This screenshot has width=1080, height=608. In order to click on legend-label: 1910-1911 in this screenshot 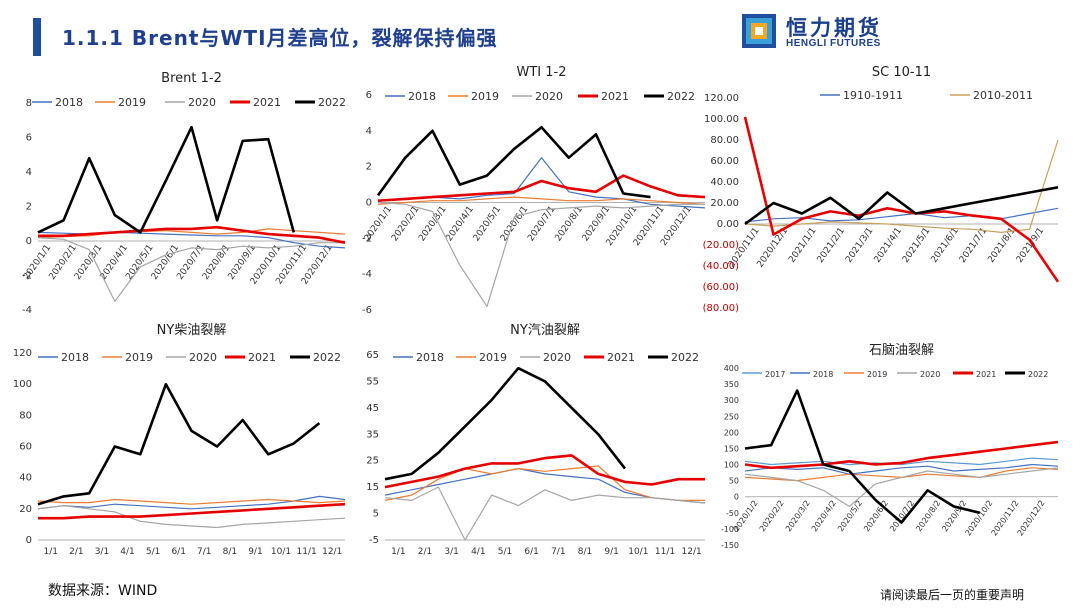, I will do `click(873, 95)`.